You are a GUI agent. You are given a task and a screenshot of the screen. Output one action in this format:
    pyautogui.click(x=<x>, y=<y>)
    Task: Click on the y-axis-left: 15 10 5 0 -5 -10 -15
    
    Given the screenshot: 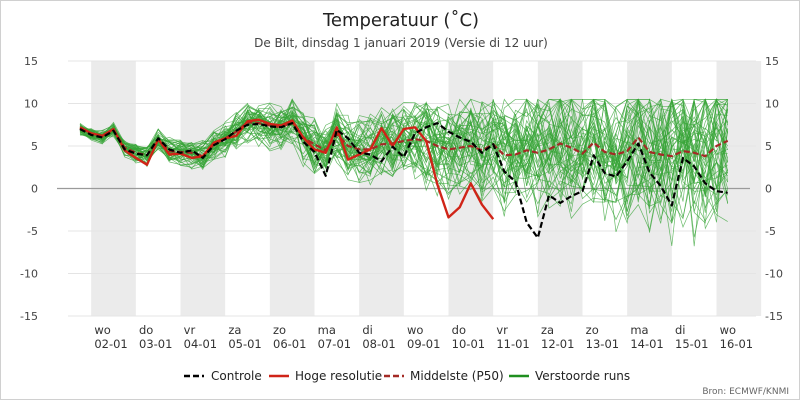 What is the action you would take?
    pyautogui.click(x=29, y=189)
    